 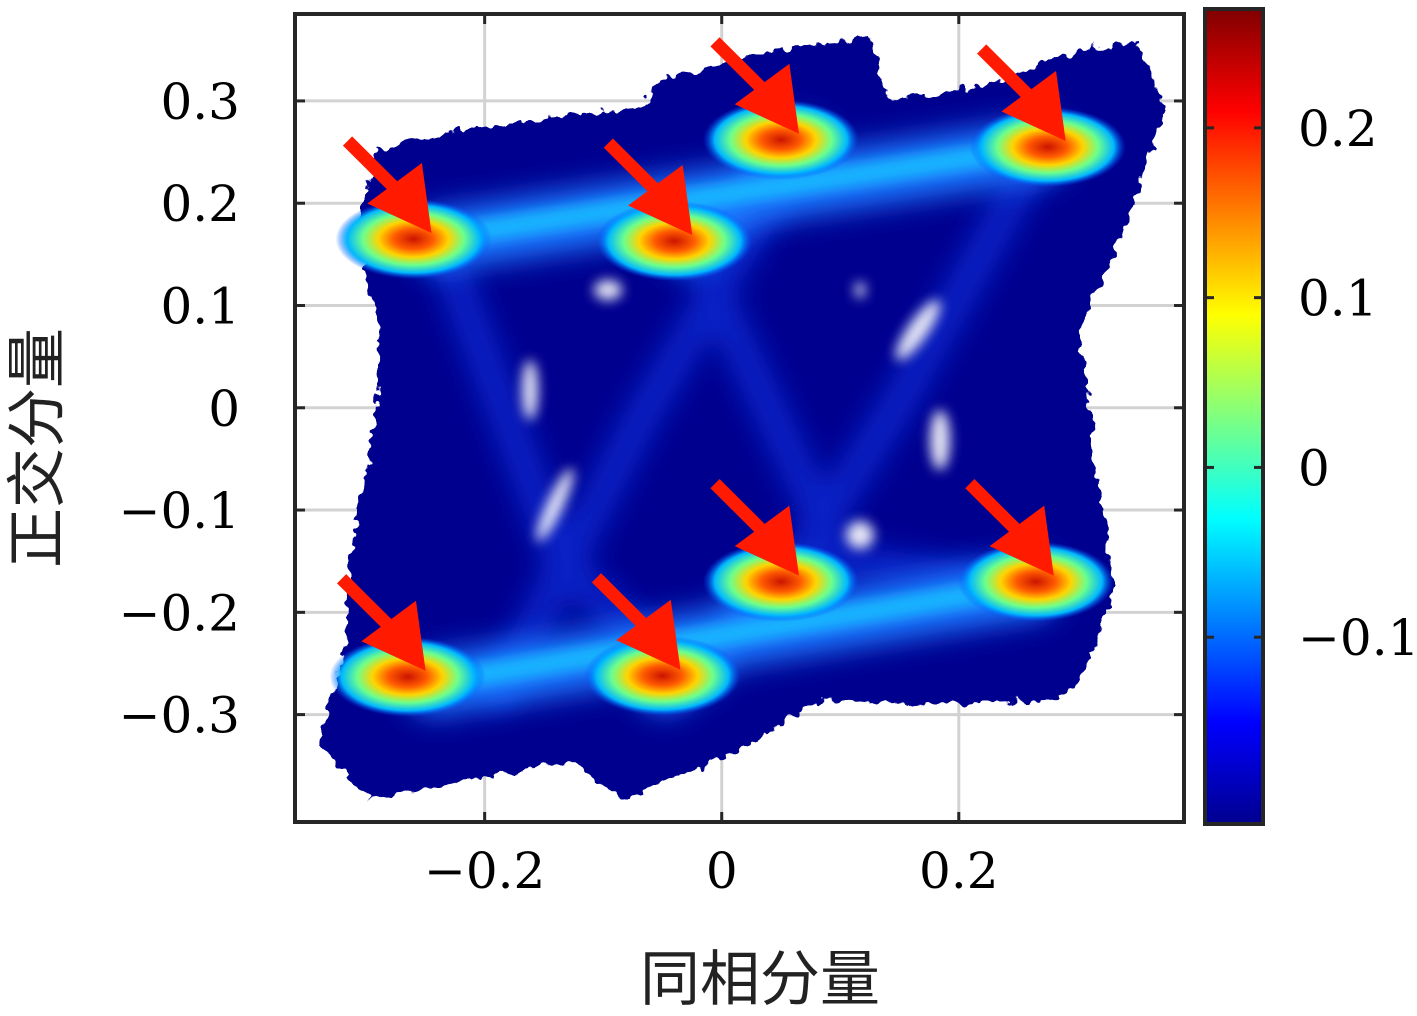 I want to click on y-tick-label: −0.1, so click(x=179, y=511).